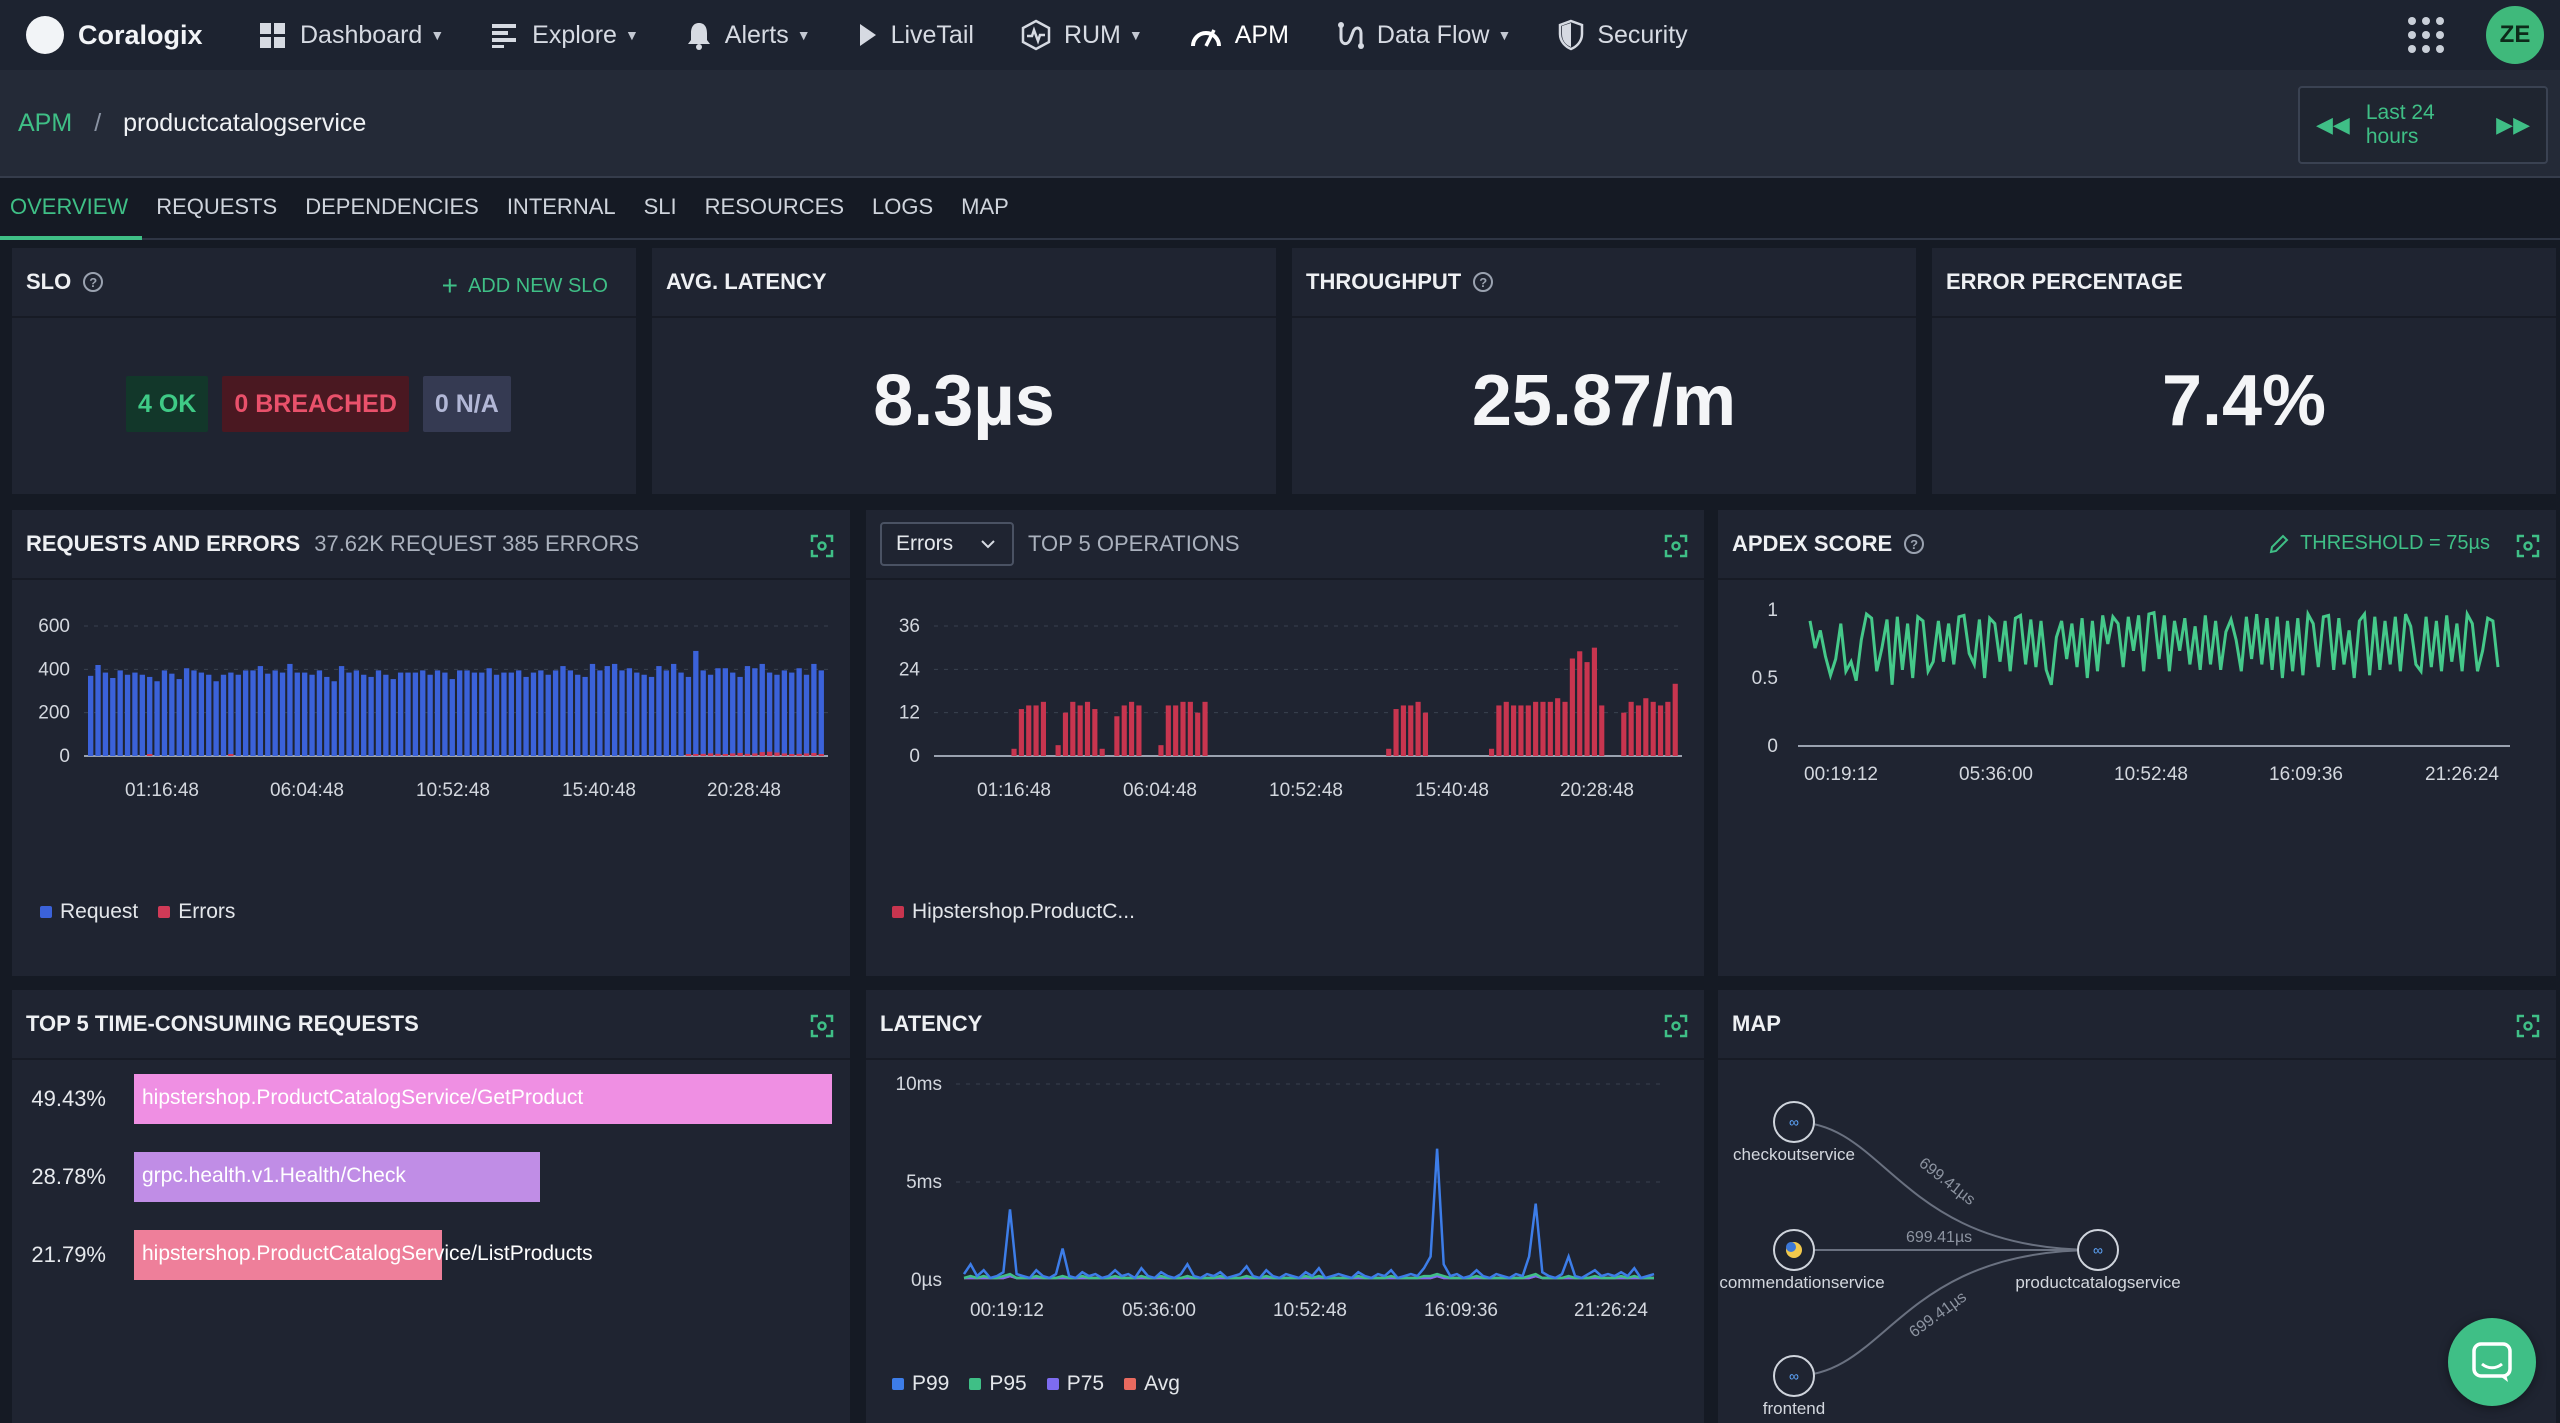  Describe the element at coordinates (1239, 35) in the screenshot. I see `nav-apm: APM` at that location.